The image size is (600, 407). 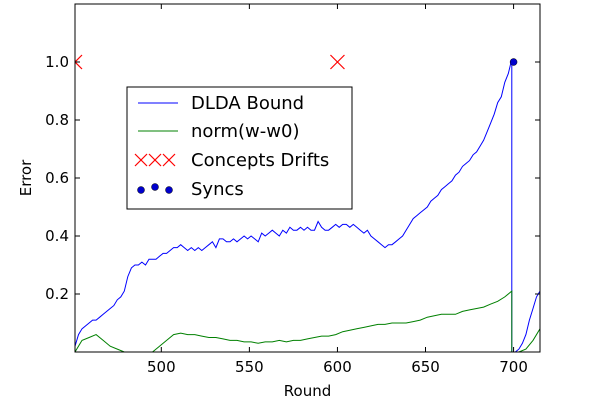 What do you see at coordinates (247, 103) in the screenshot?
I see `legend-label-dlda-bound: DLDA Bound` at bounding box center [247, 103].